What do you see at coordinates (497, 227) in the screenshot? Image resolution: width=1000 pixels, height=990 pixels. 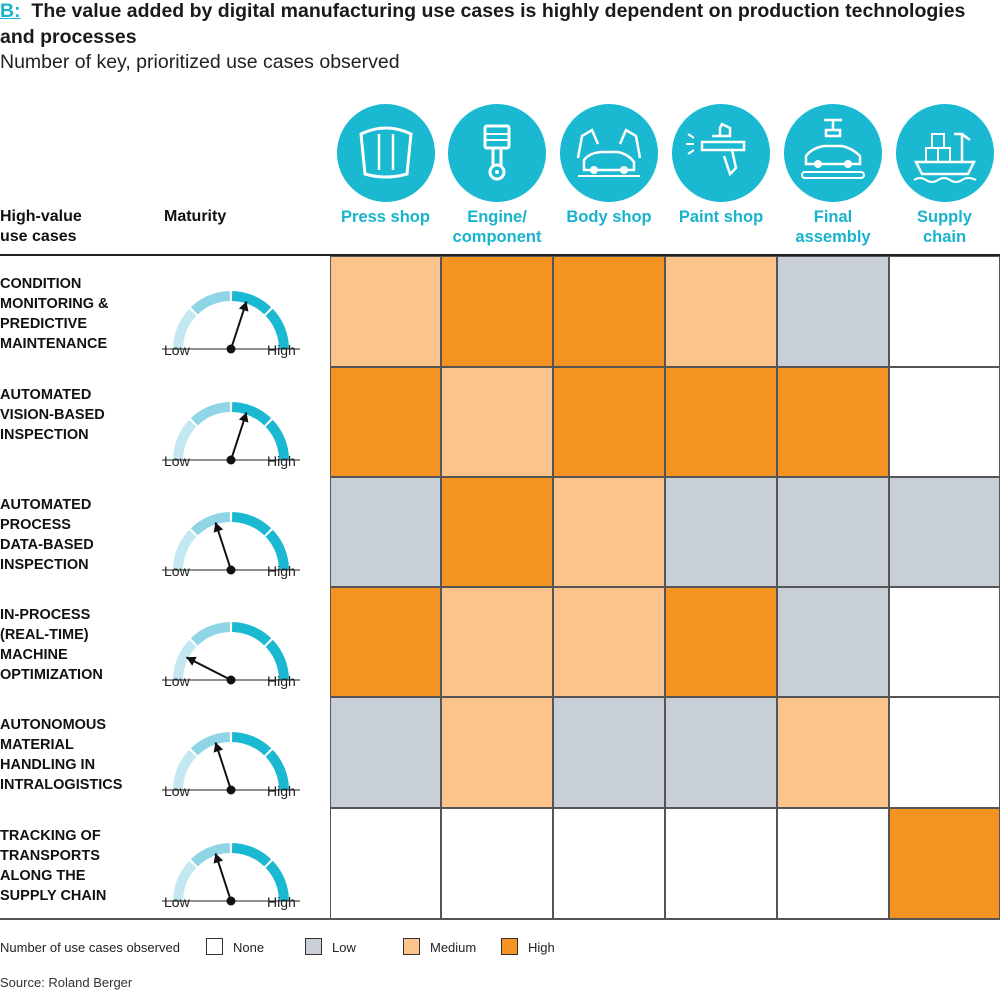 I see `column-header: Engine/ component` at bounding box center [497, 227].